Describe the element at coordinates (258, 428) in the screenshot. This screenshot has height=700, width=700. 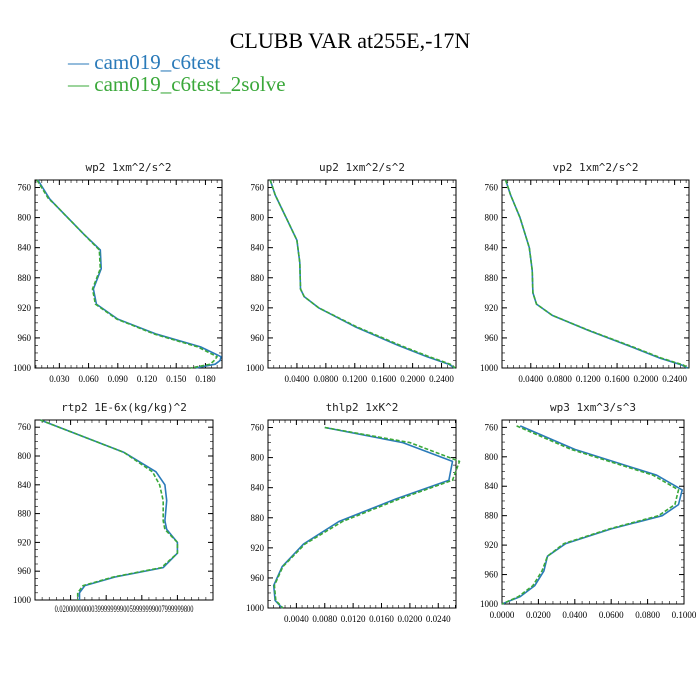
I see `y-tick-label-4-0: 760` at that location.